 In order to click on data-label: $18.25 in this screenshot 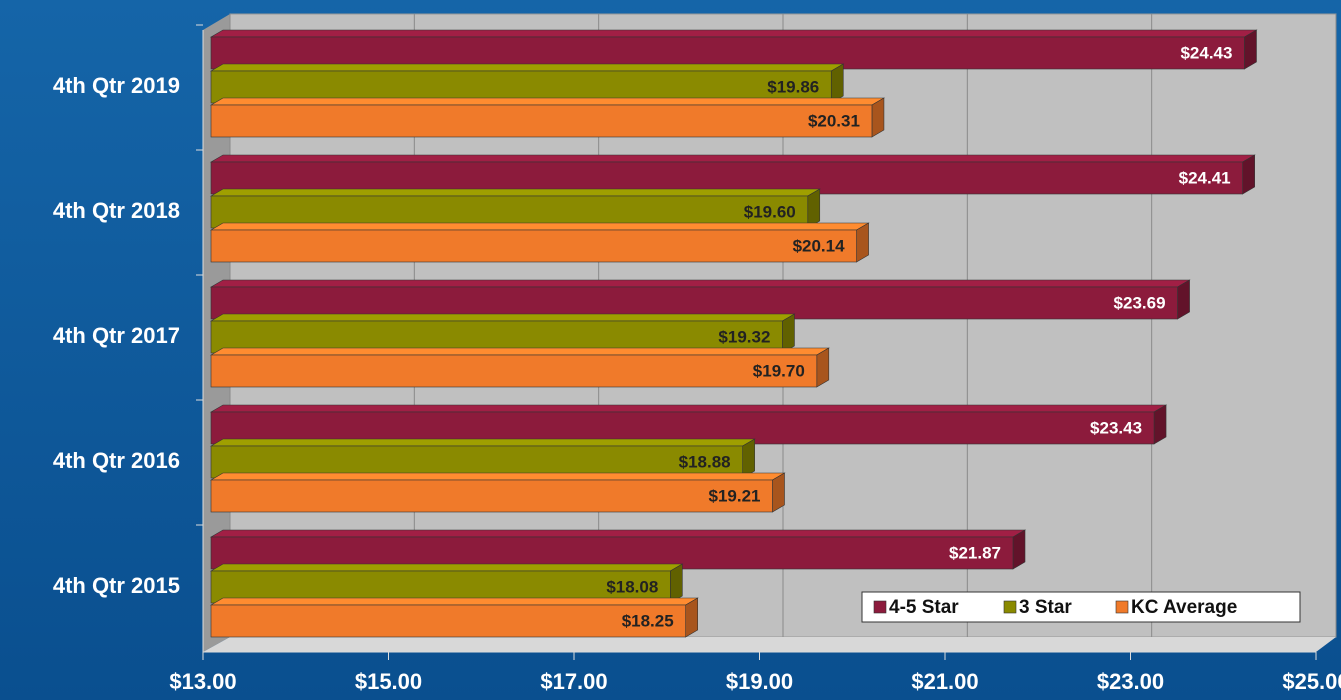, I will do `click(648, 620)`.